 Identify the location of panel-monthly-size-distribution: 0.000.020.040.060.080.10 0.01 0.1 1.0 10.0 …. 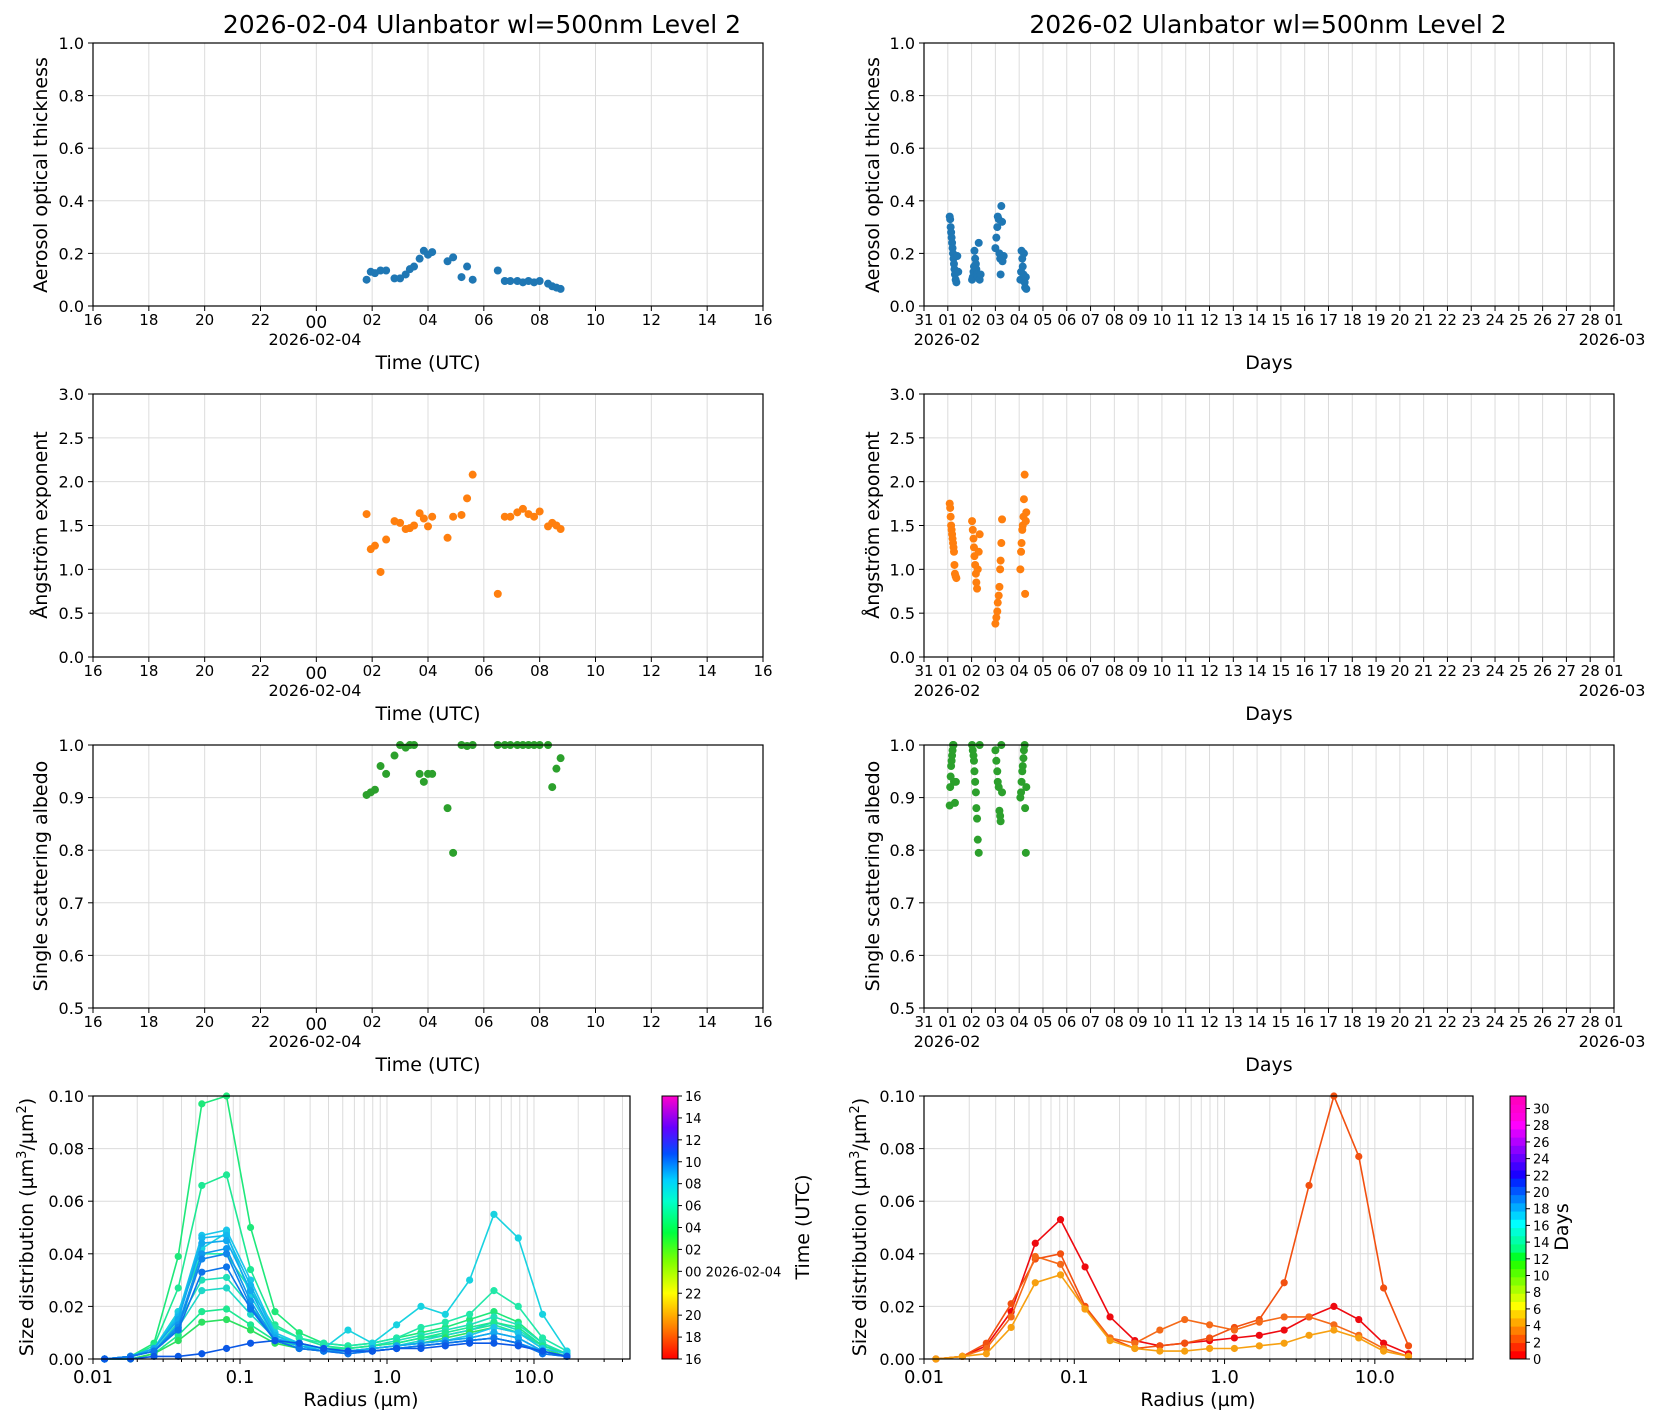
(1210, 1249).